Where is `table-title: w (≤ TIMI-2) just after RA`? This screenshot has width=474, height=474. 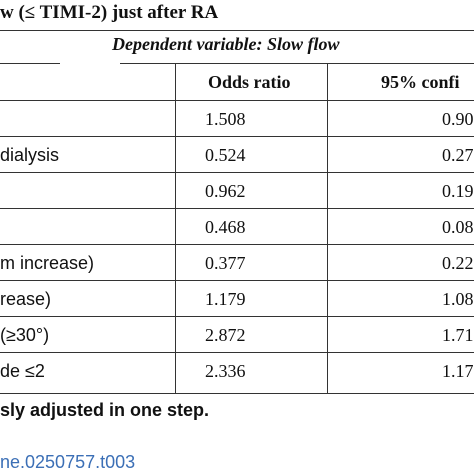 table-title: w (≤ TIMI-2) just after RA is located at coordinates (109, 12).